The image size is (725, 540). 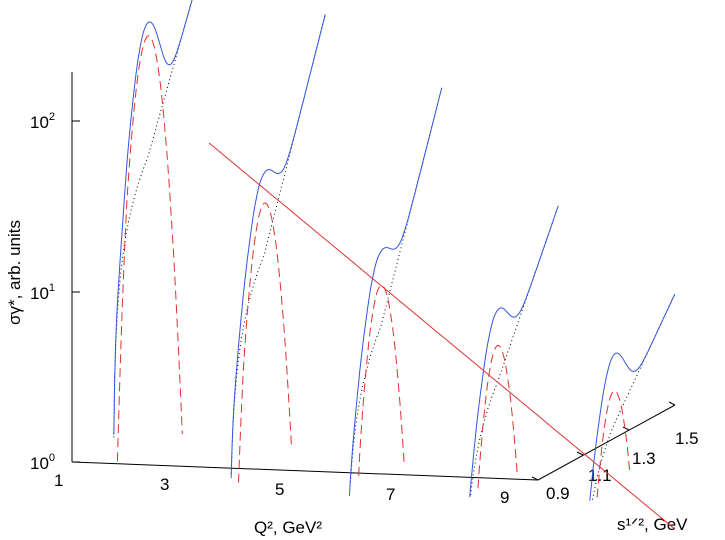 I want to click on y-axis-ticks: 0.9 1.1 1.3 1.5, so click(x=615, y=452).